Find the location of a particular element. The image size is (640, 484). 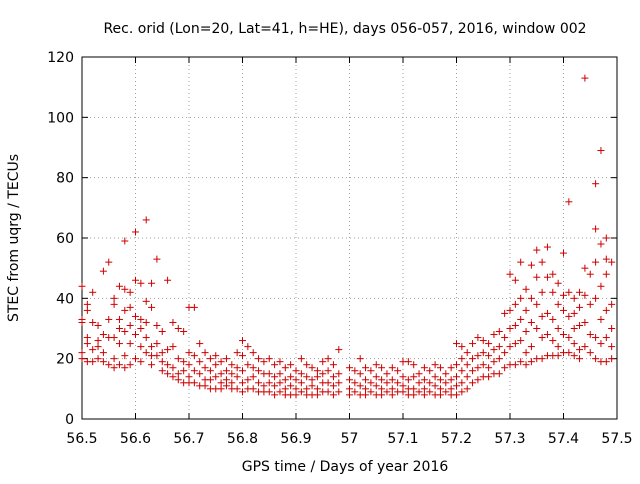

x-tick-label: 57.2 is located at coordinates (456, 439).